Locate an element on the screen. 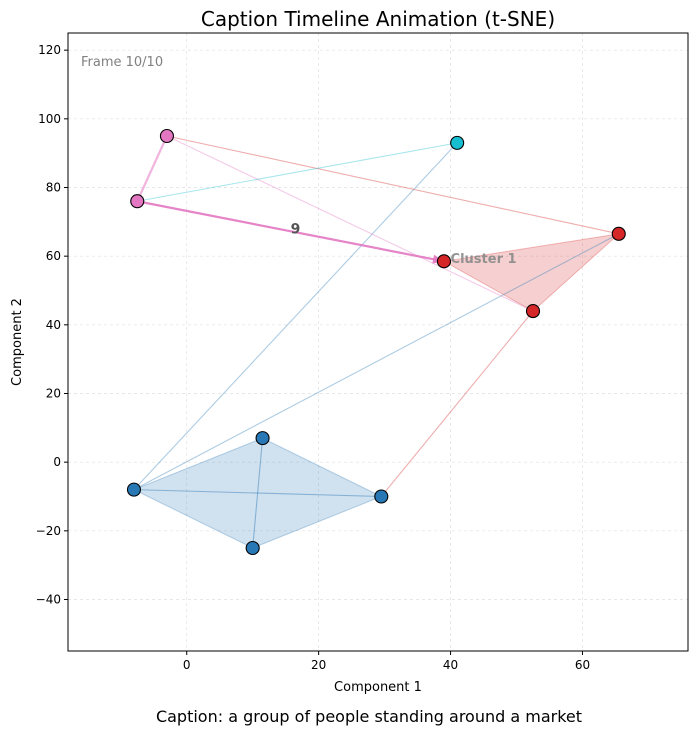  x-axis-ticks: 0 20 40 60 is located at coordinates (386, 661).